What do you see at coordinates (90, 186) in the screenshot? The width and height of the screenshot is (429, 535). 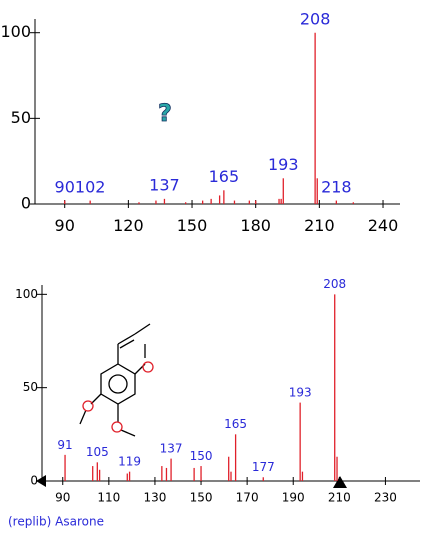 I see `peak-label: 102` at bounding box center [90, 186].